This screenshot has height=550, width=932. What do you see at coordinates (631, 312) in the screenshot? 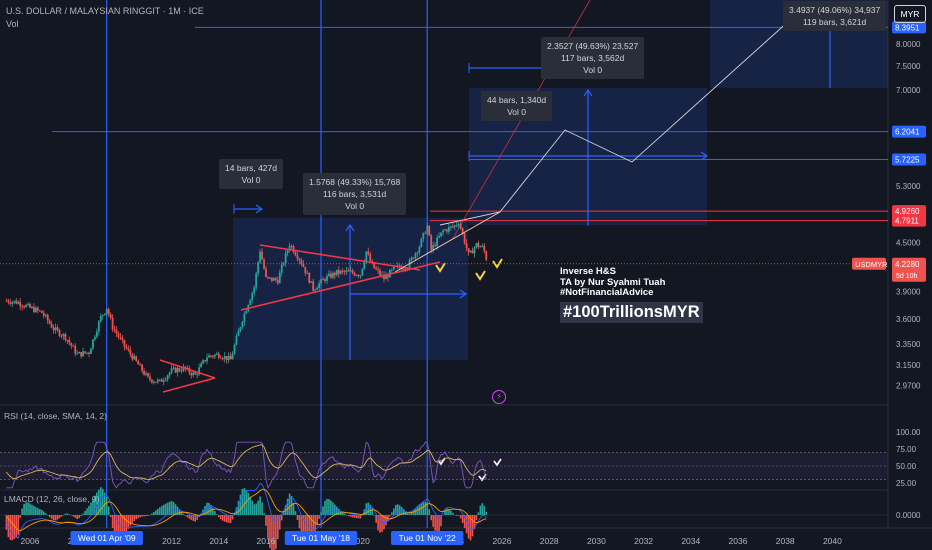
I see `annotation-hashtag: #100TrillionsMYR` at bounding box center [631, 312].